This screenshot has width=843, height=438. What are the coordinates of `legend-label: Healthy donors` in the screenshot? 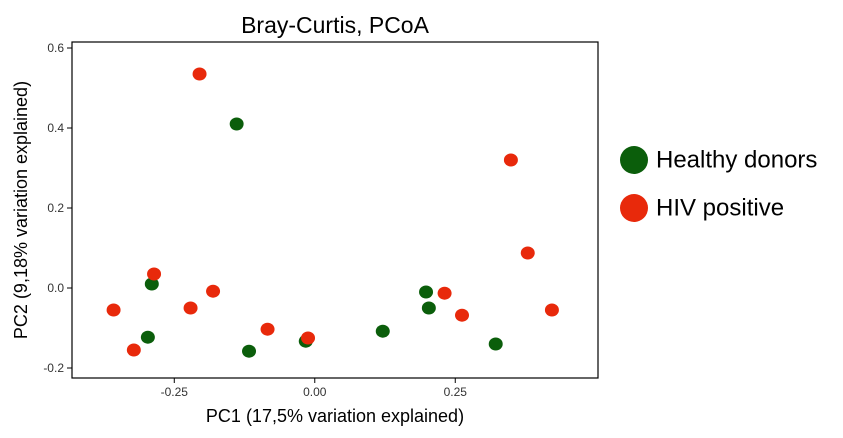 It's located at (736, 159).